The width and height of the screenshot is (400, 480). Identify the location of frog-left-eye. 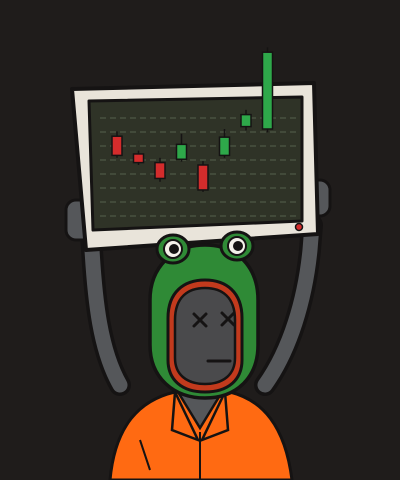
(173, 249).